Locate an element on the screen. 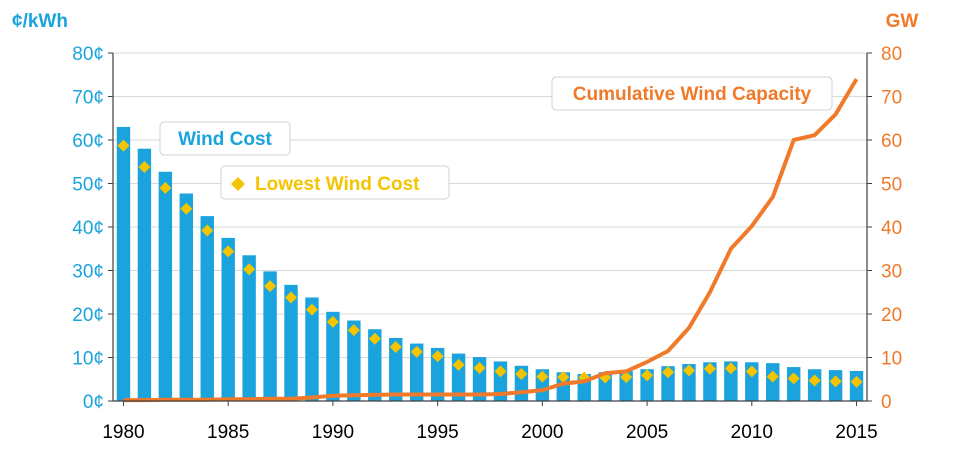 The image size is (975, 450). left-tick-label: 80¢ is located at coordinates (88, 54).